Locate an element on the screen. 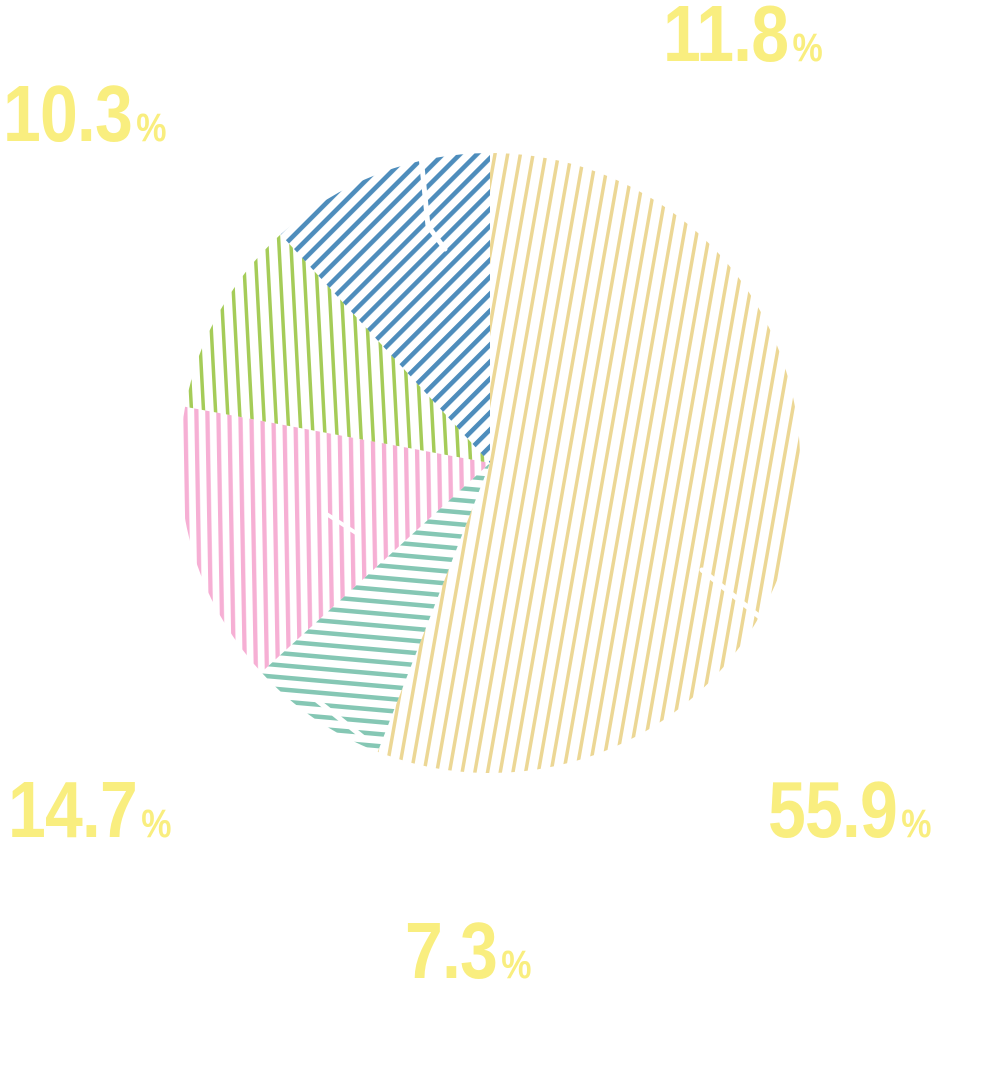 This screenshot has width=1000, height=1077. pie-label-value: 11.8 is located at coordinates (726, 39).